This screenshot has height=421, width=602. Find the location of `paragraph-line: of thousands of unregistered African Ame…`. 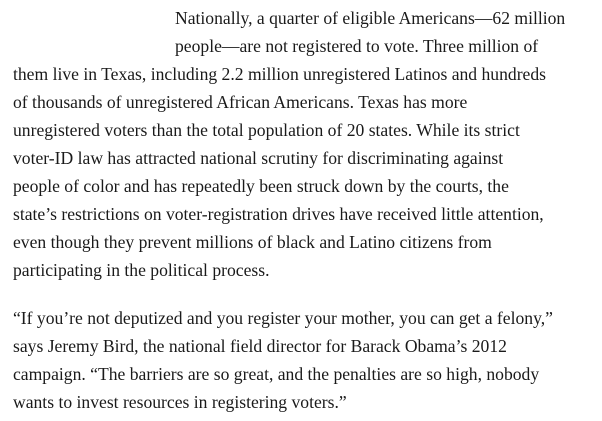

paragraph-line: of thousands of unregistered African Ame… is located at coordinates (240, 102).